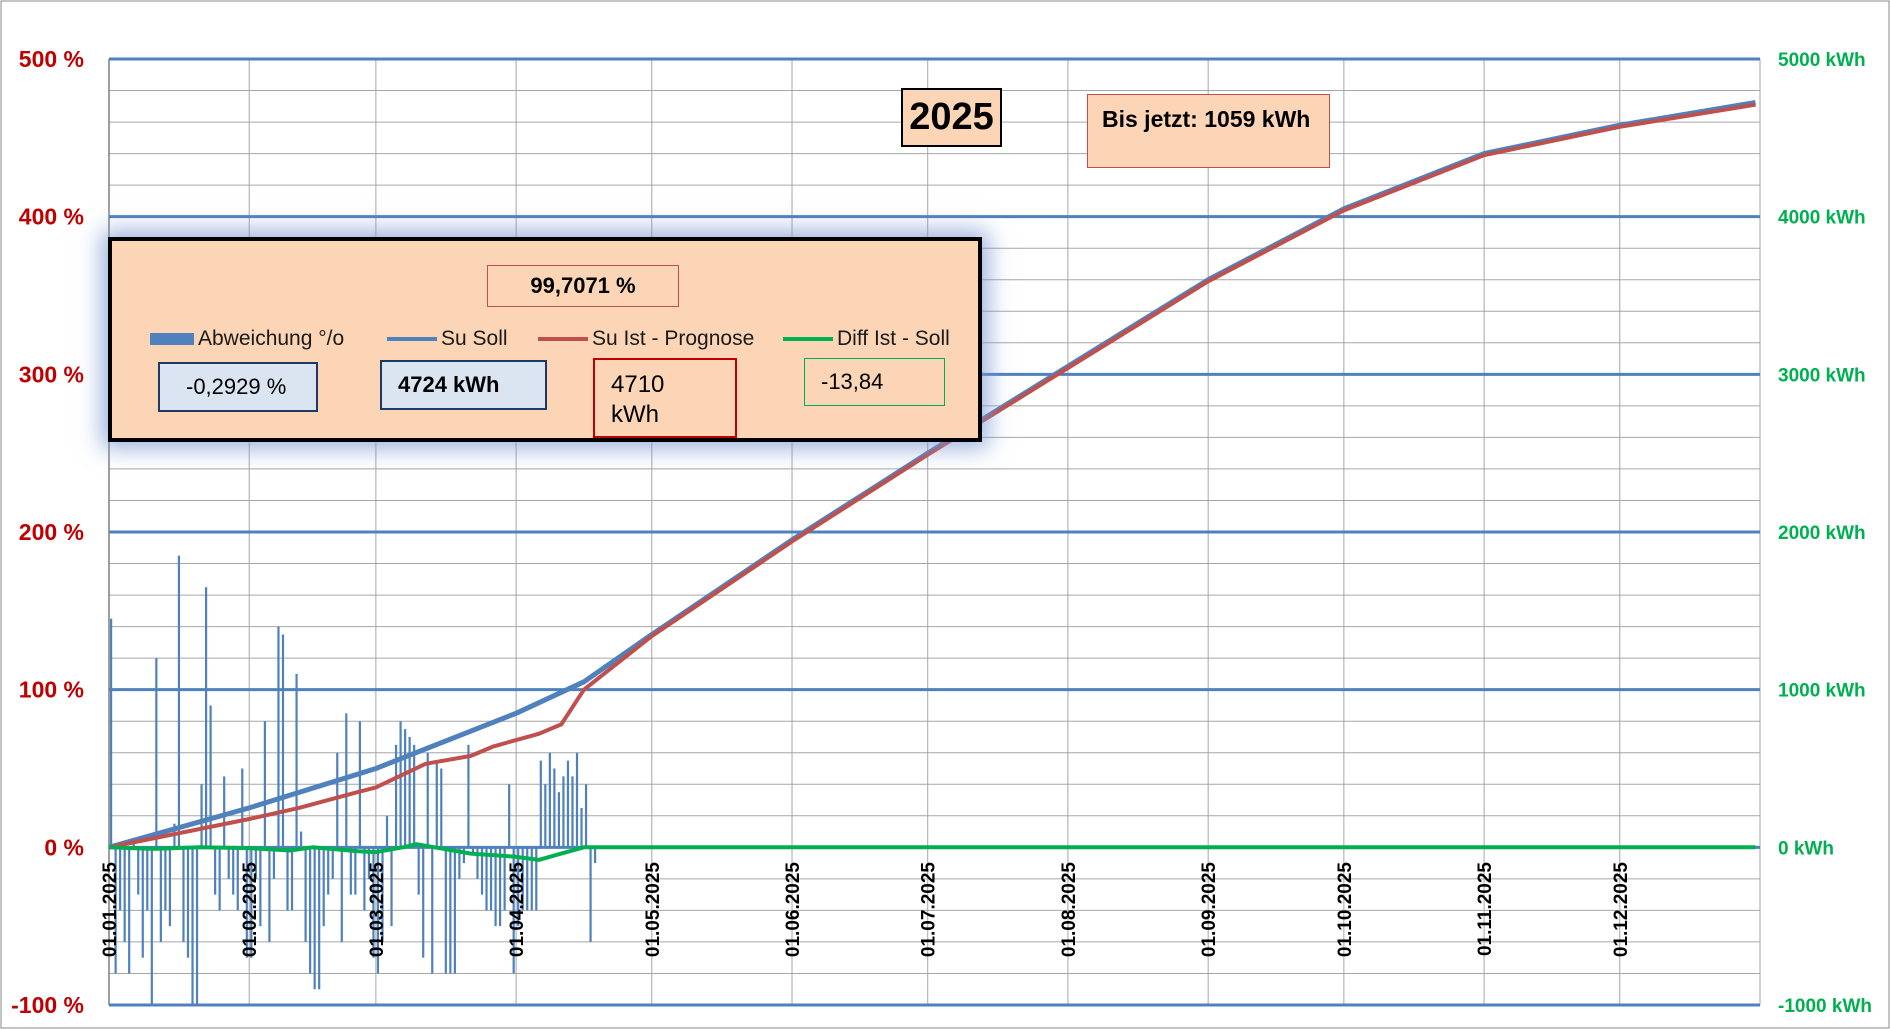 The image size is (1890, 1029). What do you see at coordinates (793, 910) in the screenshot?
I see `x-tick-label: 01.06.2025` at bounding box center [793, 910].